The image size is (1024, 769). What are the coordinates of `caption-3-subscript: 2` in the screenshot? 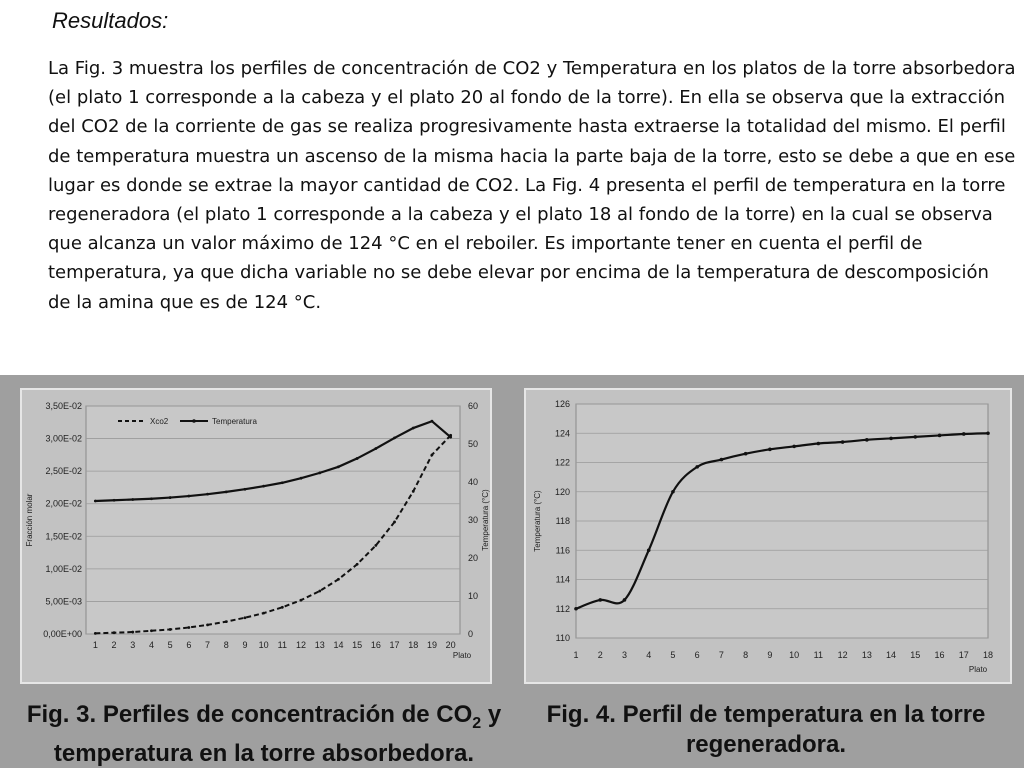 It's located at (477, 723).